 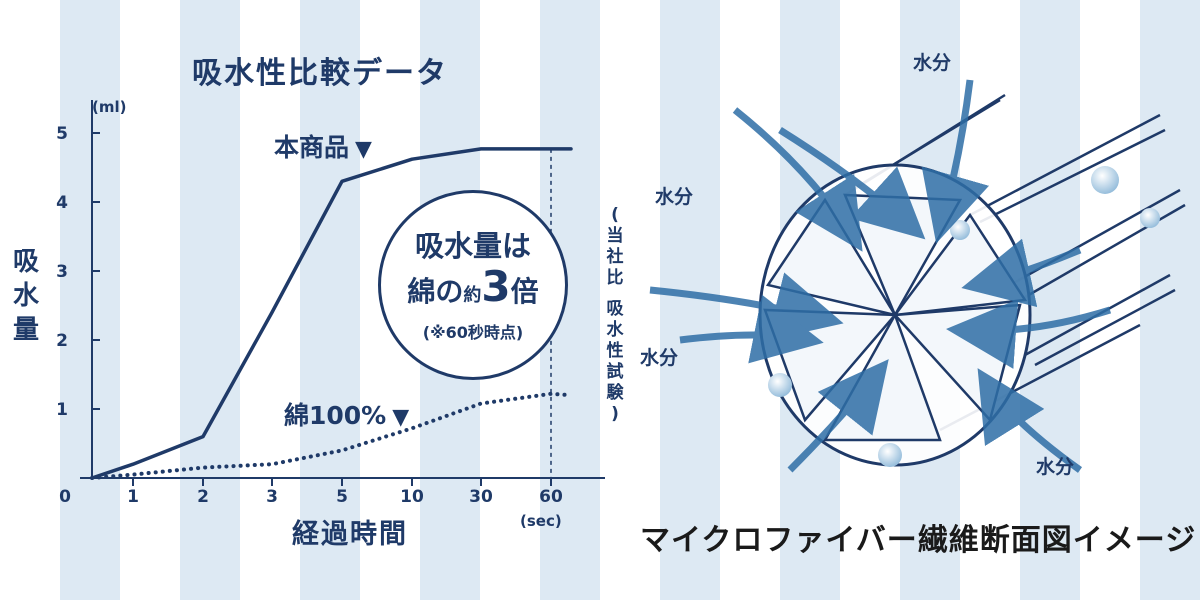 I want to click on x-tick-label: 5, so click(x=342, y=497).